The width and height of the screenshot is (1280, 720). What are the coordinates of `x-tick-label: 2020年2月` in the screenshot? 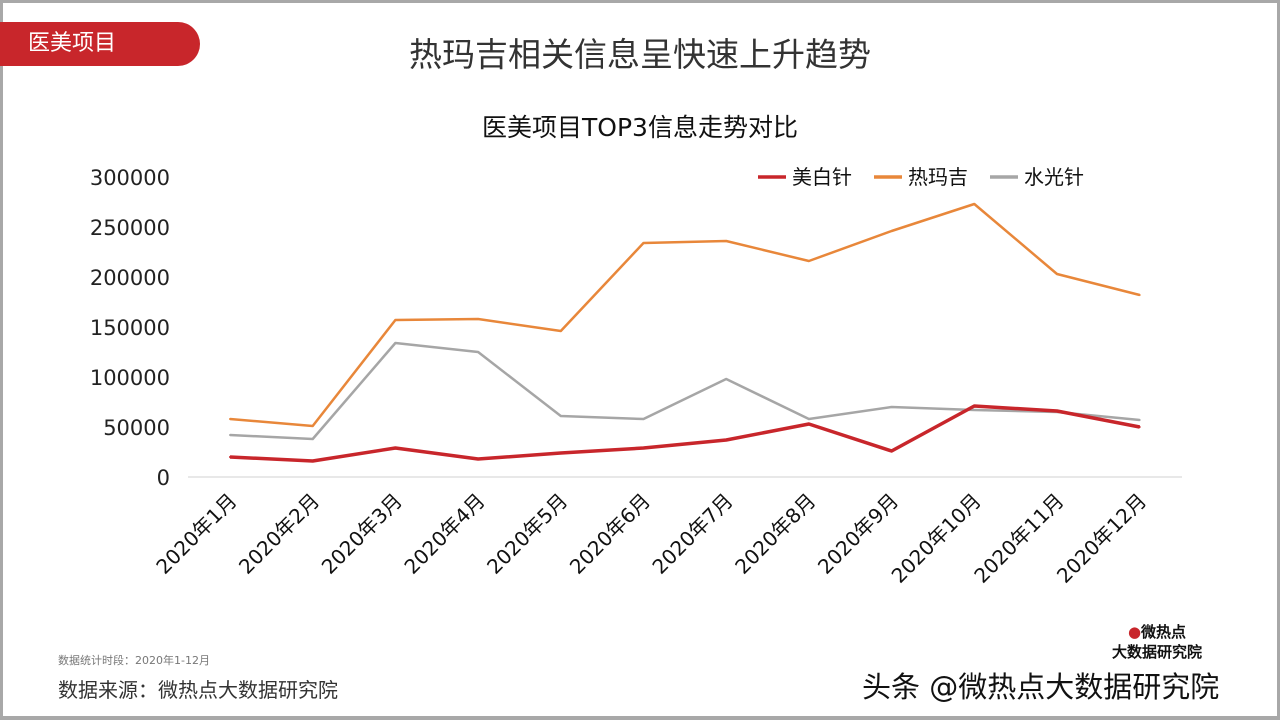 It's located at (279, 534).